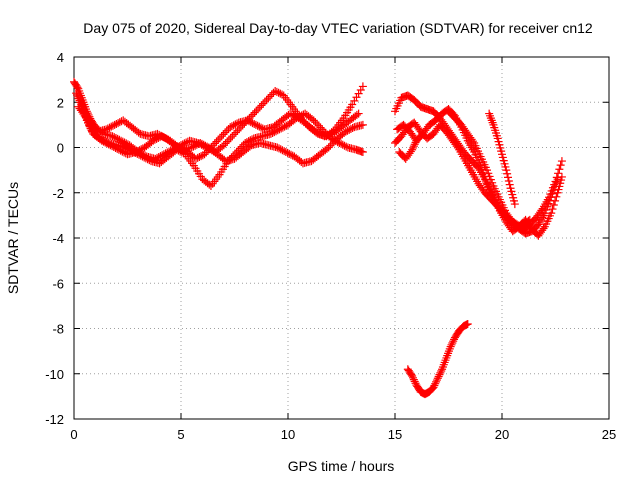 This screenshot has height=480, width=640. I want to click on y-tick-label: 2, so click(60, 102).